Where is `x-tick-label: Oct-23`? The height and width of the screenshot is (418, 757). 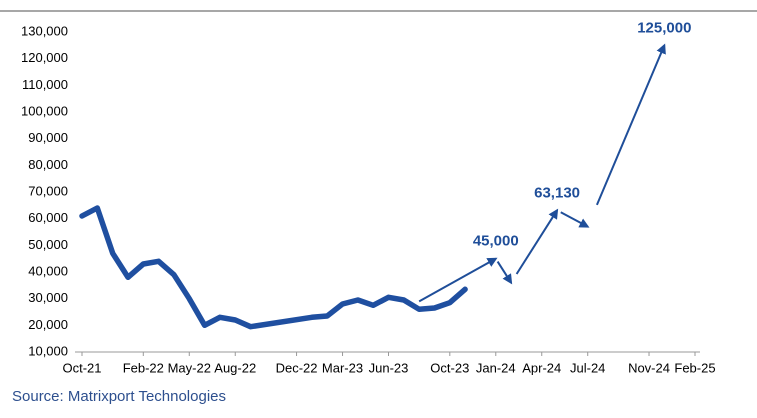 x-tick-label: Oct-23 is located at coordinates (449, 367).